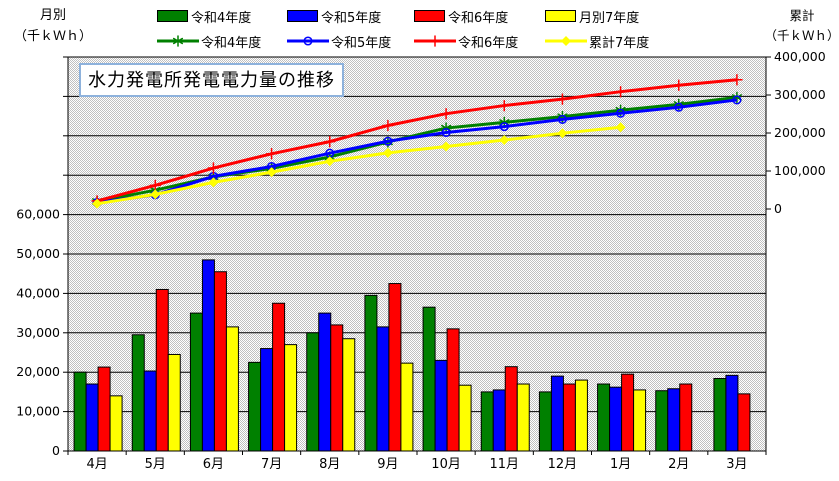  What do you see at coordinates (208, 355) in the screenshot?
I see `bar-令和5年度-6月` at bounding box center [208, 355].